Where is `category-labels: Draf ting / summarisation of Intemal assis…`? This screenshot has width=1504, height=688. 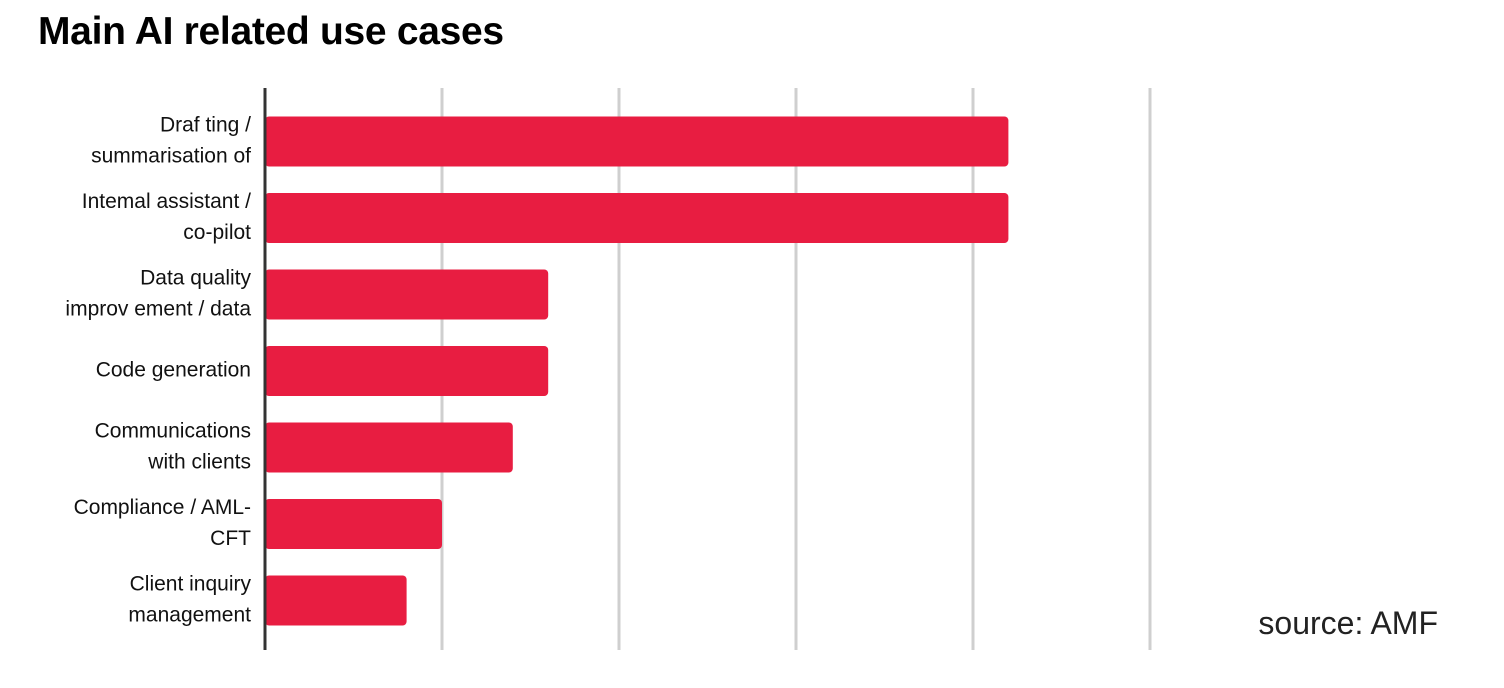
category-labels: Draf ting / summarisation of Intemal assis… is located at coordinates (158, 370).